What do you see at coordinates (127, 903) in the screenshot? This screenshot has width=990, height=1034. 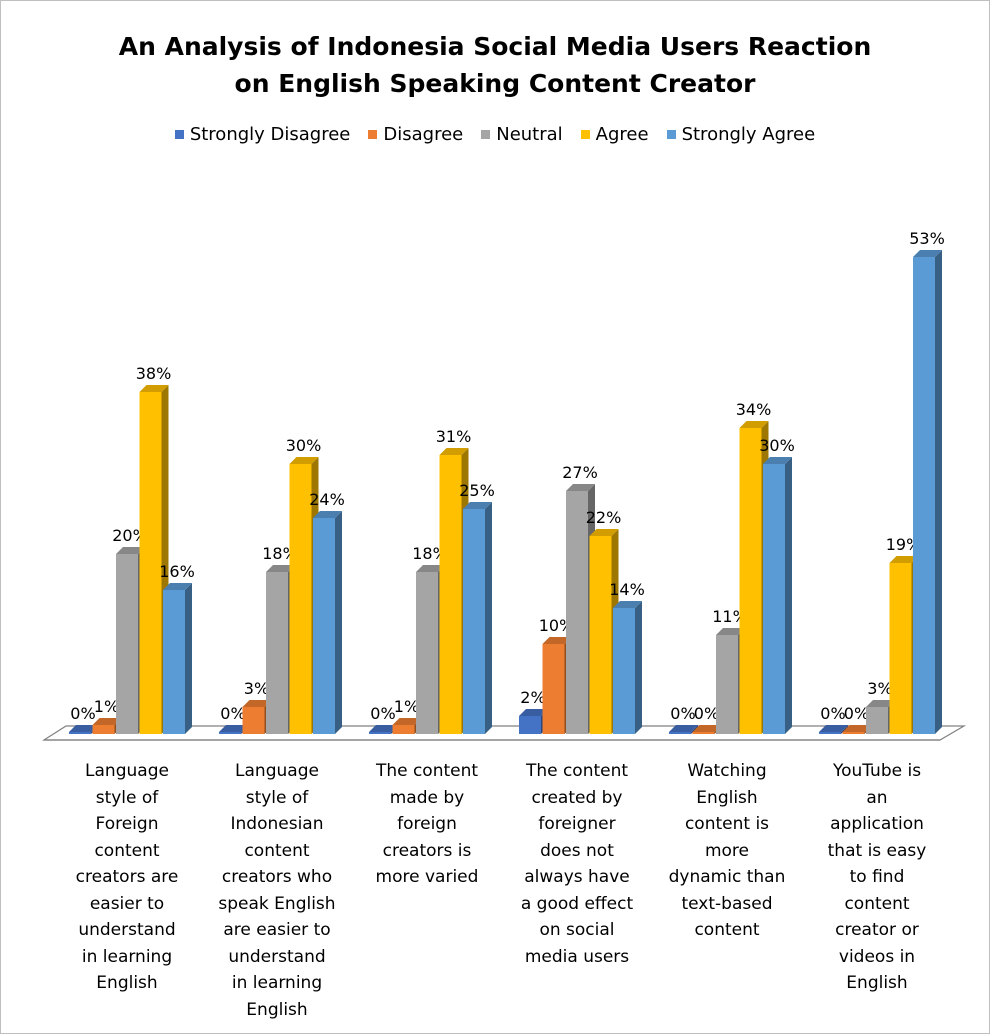 I see `x-tick-label-line: easier to` at bounding box center [127, 903].